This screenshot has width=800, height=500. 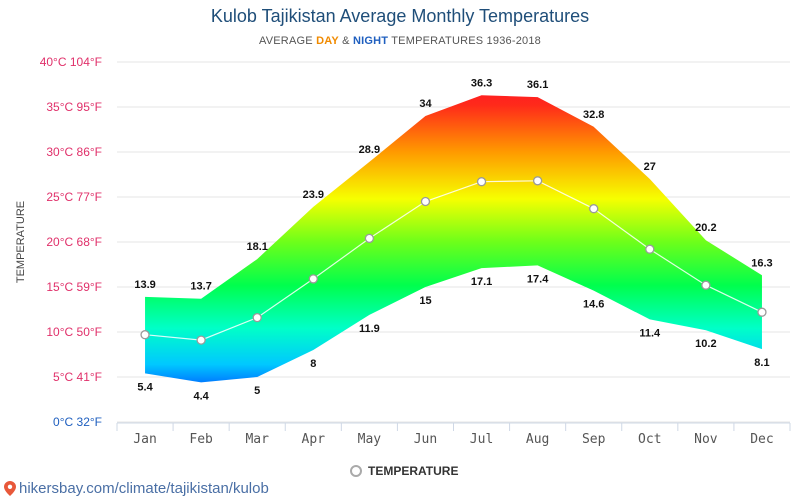 What do you see at coordinates (327, 41) in the screenshot?
I see `subtitle-day: DAY` at bounding box center [327, 41].